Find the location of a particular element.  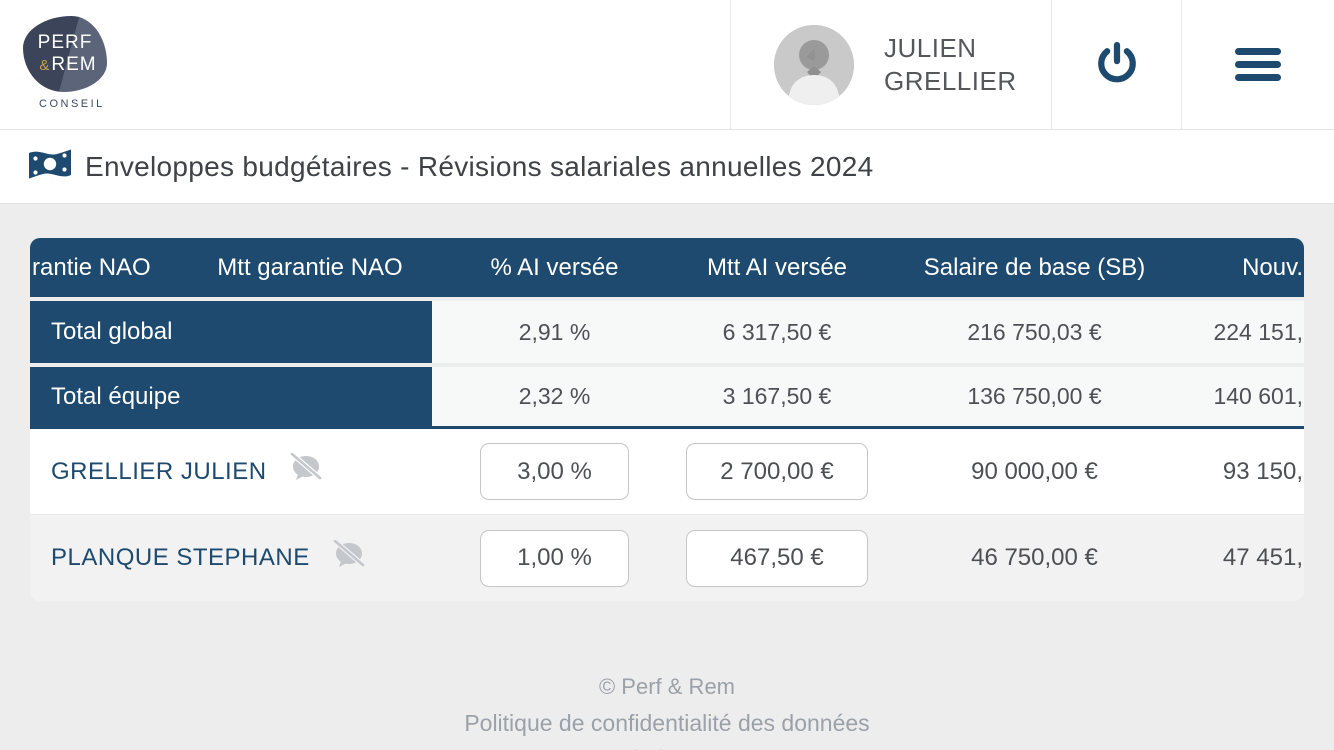

logo-word-rem: &REM is located at coordinates (68, 64).